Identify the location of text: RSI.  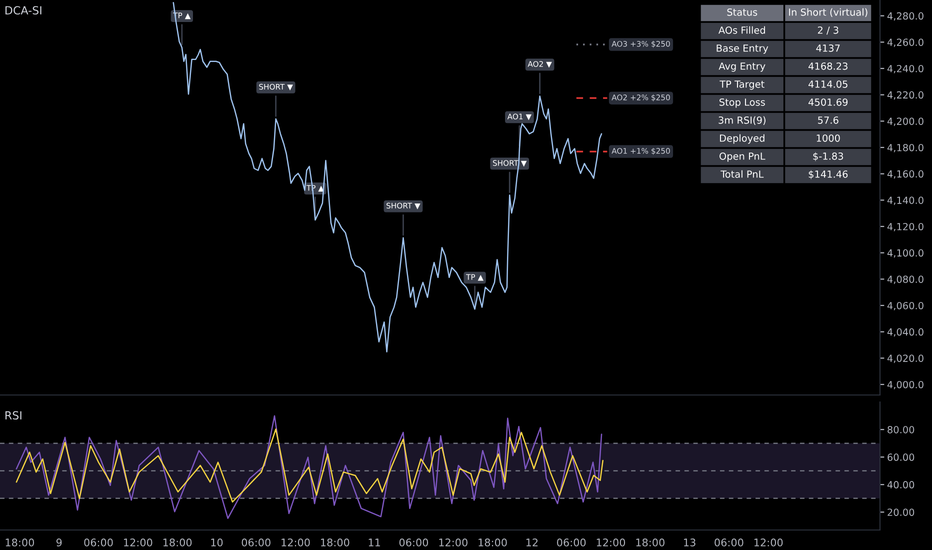
(13, 415).